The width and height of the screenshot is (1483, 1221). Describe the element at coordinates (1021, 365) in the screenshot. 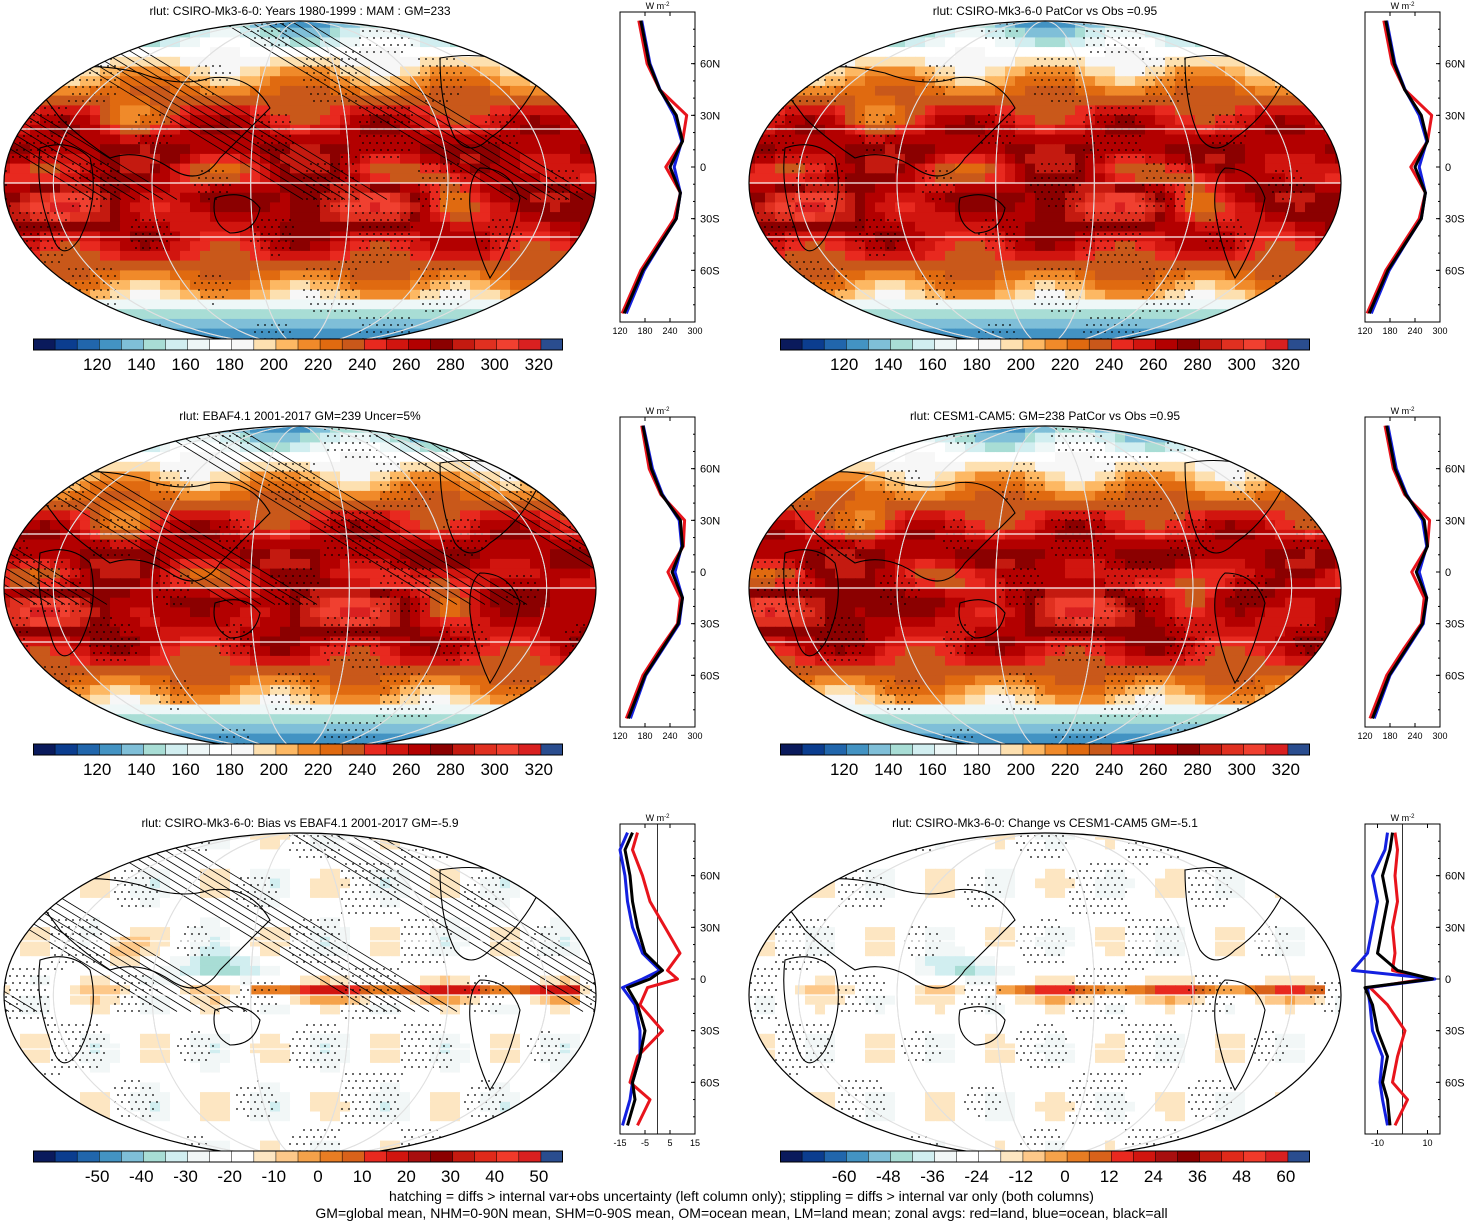

I see `colorbar-tick-label: 200` at that location.